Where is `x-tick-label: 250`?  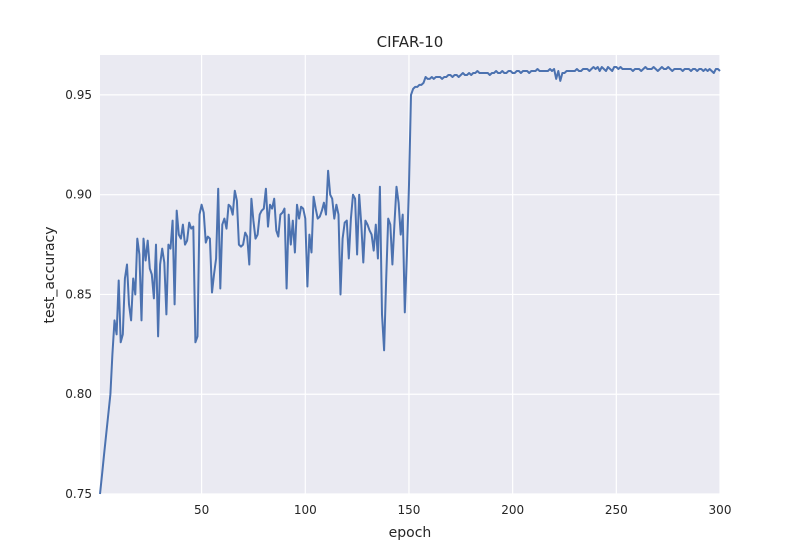
x-tick-label: 250 is located at coordinates (616, 510).